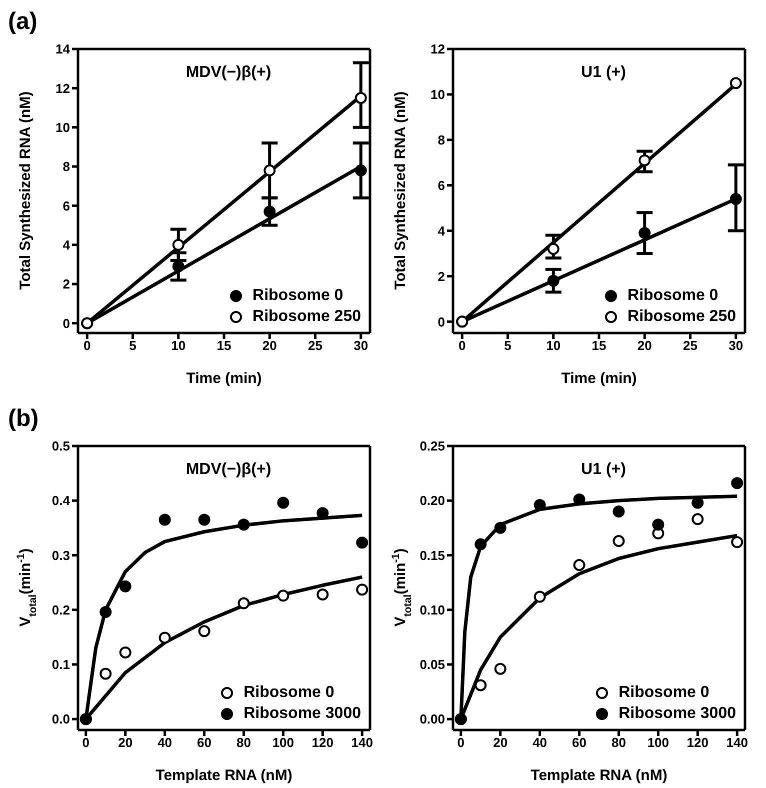 This screenshot has height=788, width=766. Describe the element at coordinates (432, 555) in the screenshot. I see `y-tick-label: 0.15` at that location.